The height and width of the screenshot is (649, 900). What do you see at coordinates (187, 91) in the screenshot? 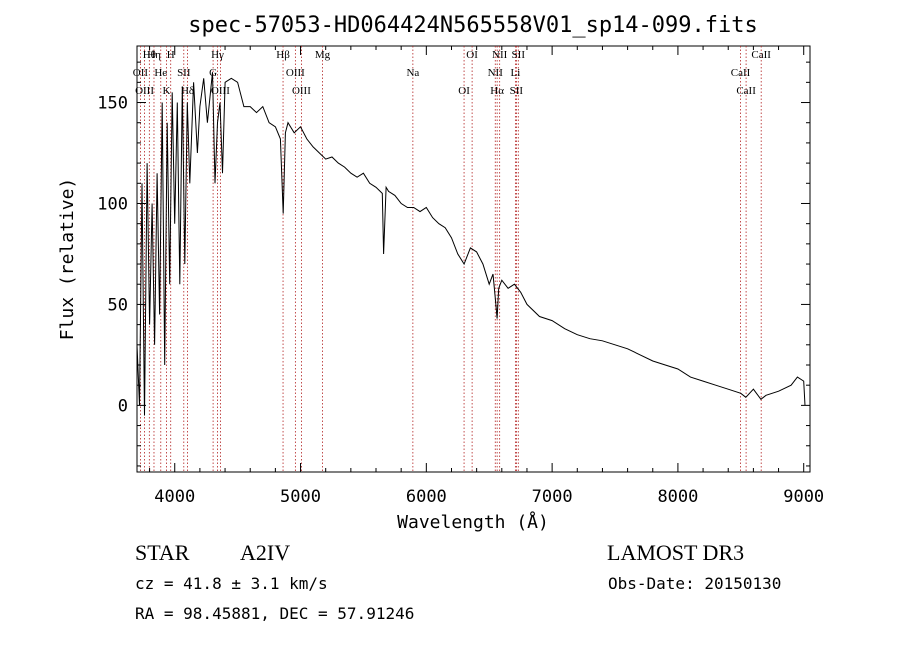
I see `line-label: Hδ` at bounding box center [187, 91].